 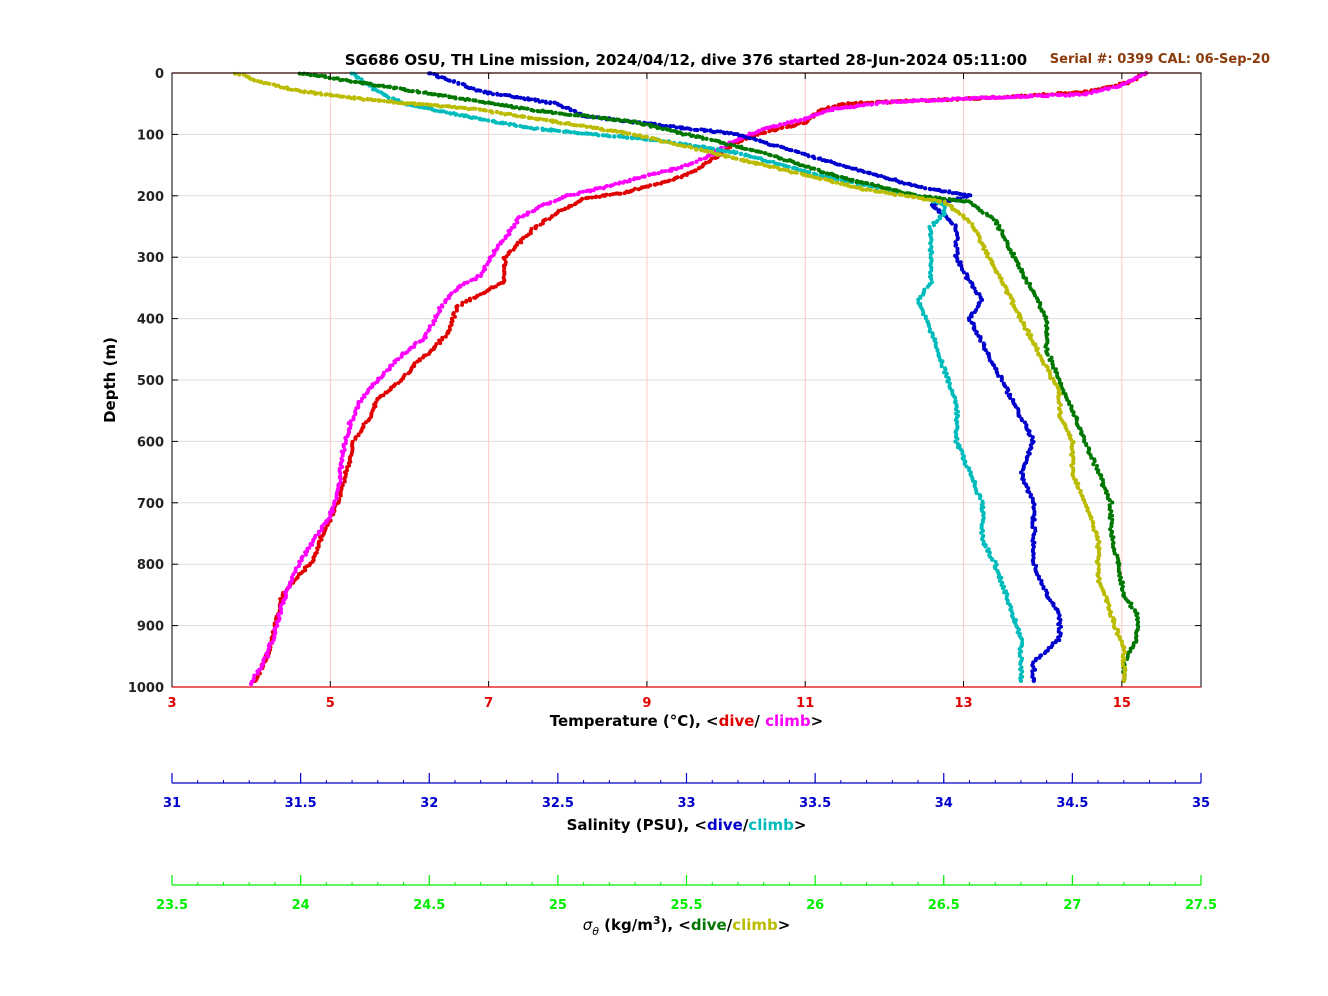 What do you see at coordinates (815, 905) in the screenshot?
I see `x-tick-label: 26` at bounding box center [815, 905].